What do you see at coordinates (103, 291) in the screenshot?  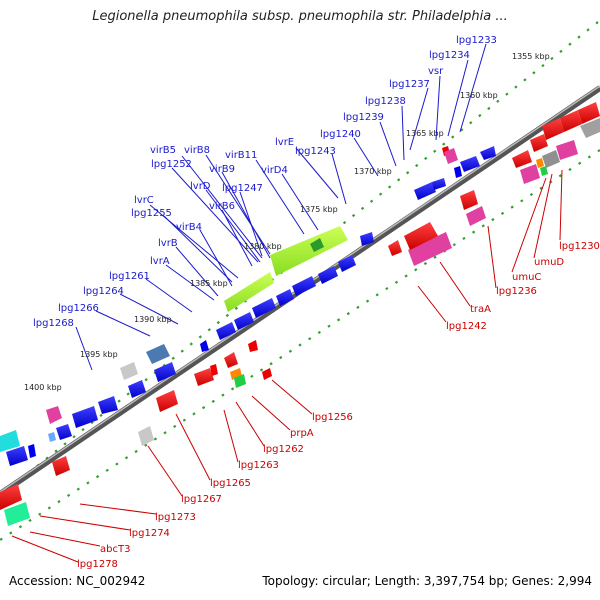 I see `gene-label: lpg1264` at bounding box center [103, 291].